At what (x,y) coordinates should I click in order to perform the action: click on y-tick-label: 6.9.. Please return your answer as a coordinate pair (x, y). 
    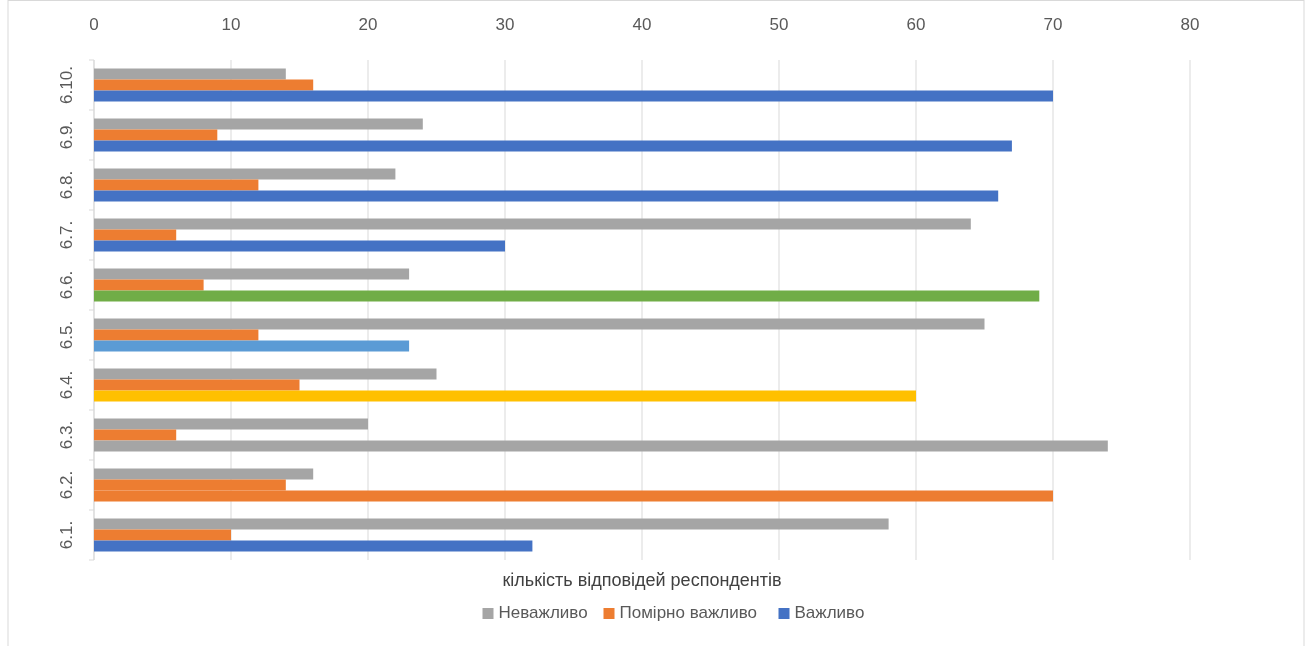
    Looking at the image, I should click on (67, 135).